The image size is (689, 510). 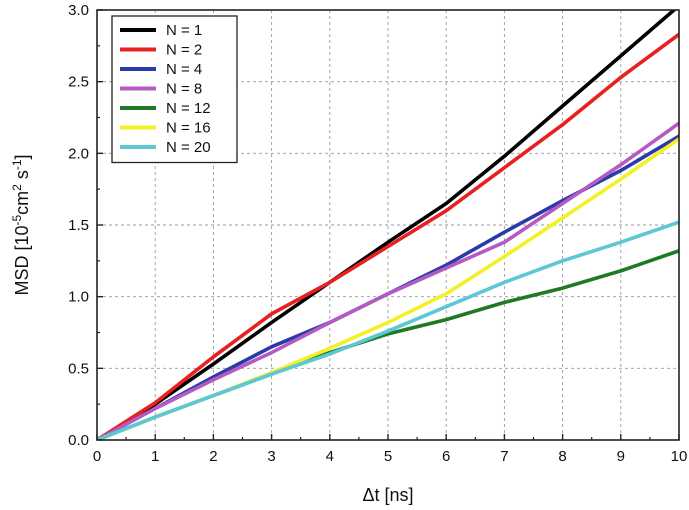 I want to click on legend-label: N = 12, so click(x=188, y=108).